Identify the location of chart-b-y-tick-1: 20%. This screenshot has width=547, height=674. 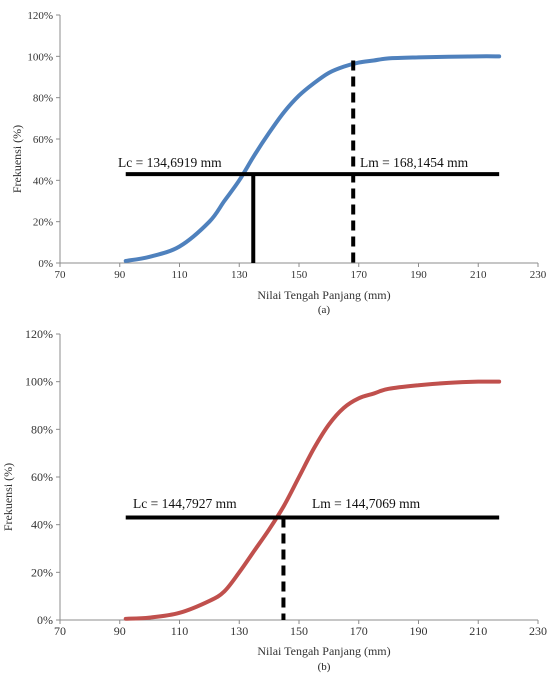
(42, 572).